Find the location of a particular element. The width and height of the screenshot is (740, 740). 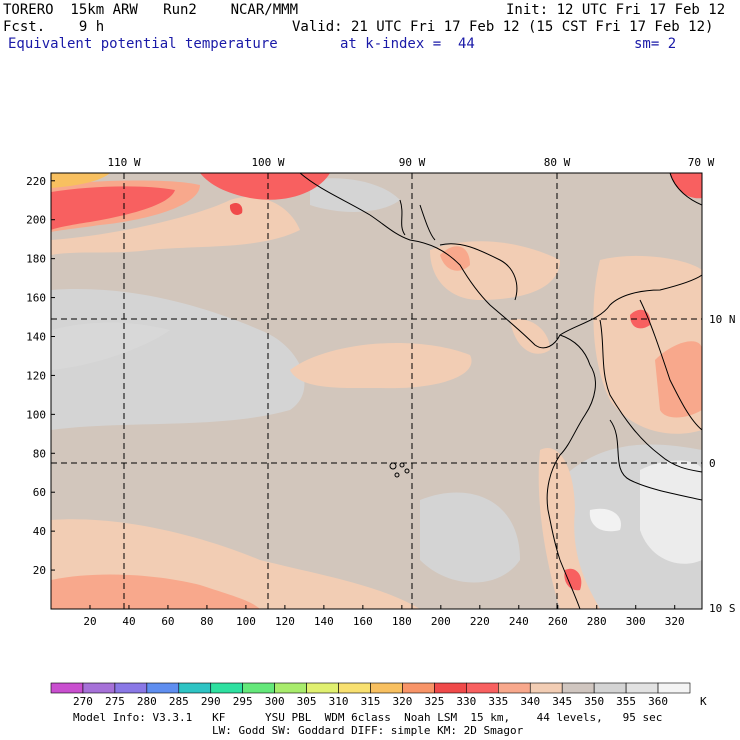

field-peach-peru is located at coordinates (569, 528).